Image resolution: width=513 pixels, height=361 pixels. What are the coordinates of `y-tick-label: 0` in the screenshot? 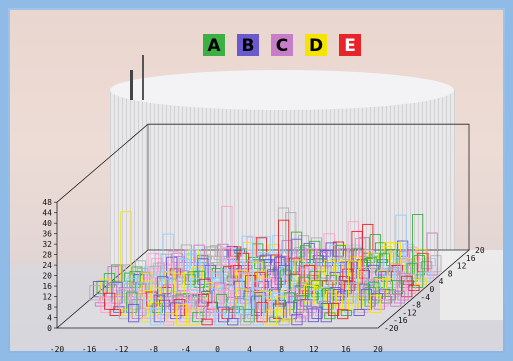 It's located at (432, 289).